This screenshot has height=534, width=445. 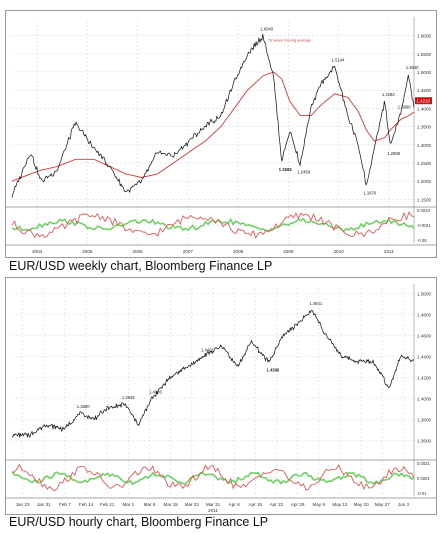 What do you see at coordinates (423, 210) in the screenshot?
I see `oscillator-tick-label: 0.0033` at bounding box center [423, 210].